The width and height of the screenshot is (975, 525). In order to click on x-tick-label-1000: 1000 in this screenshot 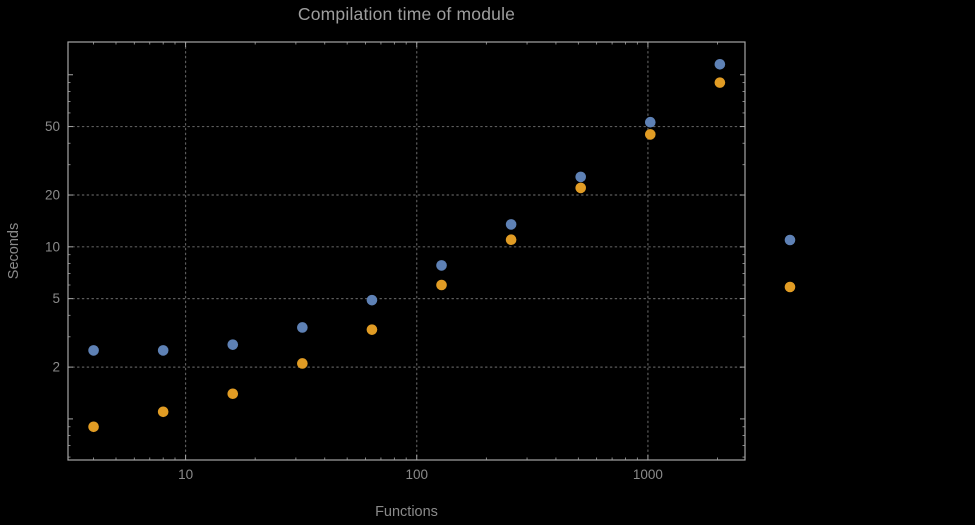, I will do `click(648, 474)`.